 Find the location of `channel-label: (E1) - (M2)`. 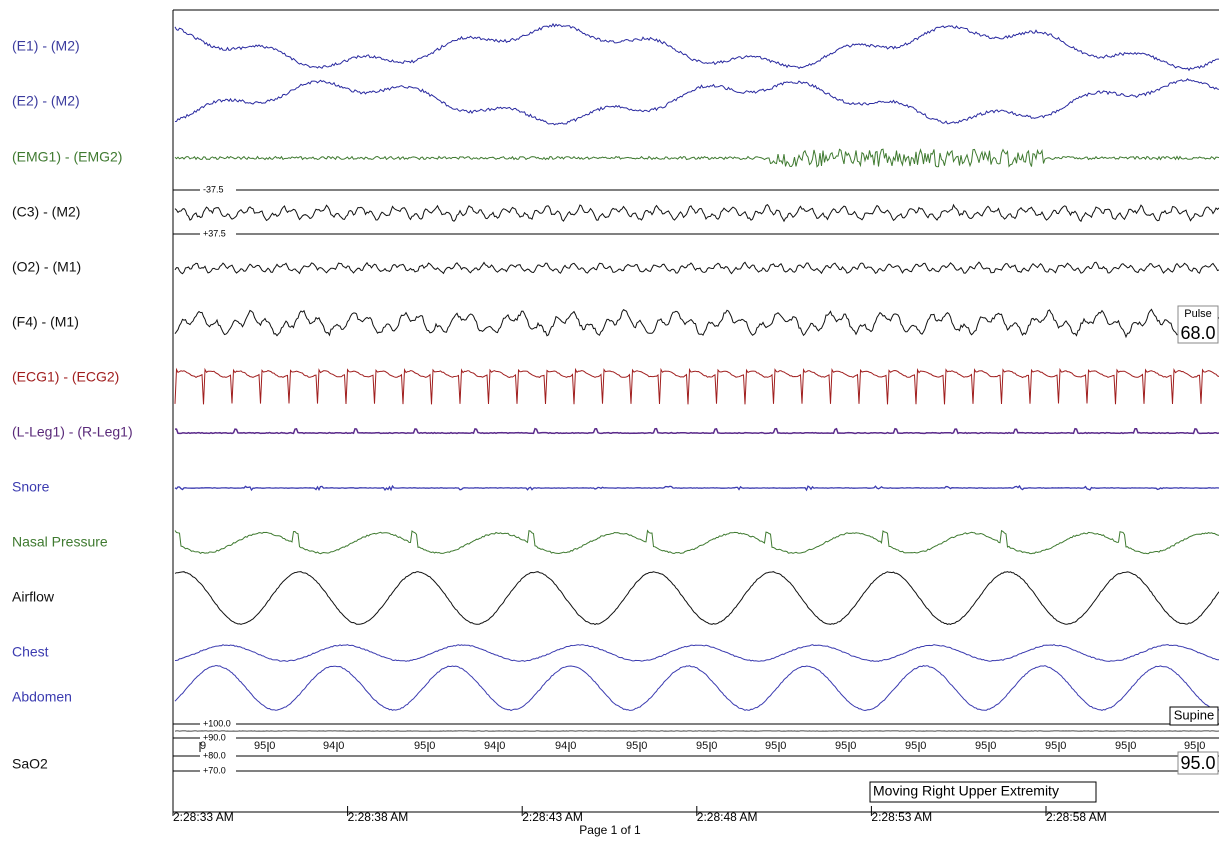

channel-label: (E1) - (M2) is located at coordinates (46, 46).